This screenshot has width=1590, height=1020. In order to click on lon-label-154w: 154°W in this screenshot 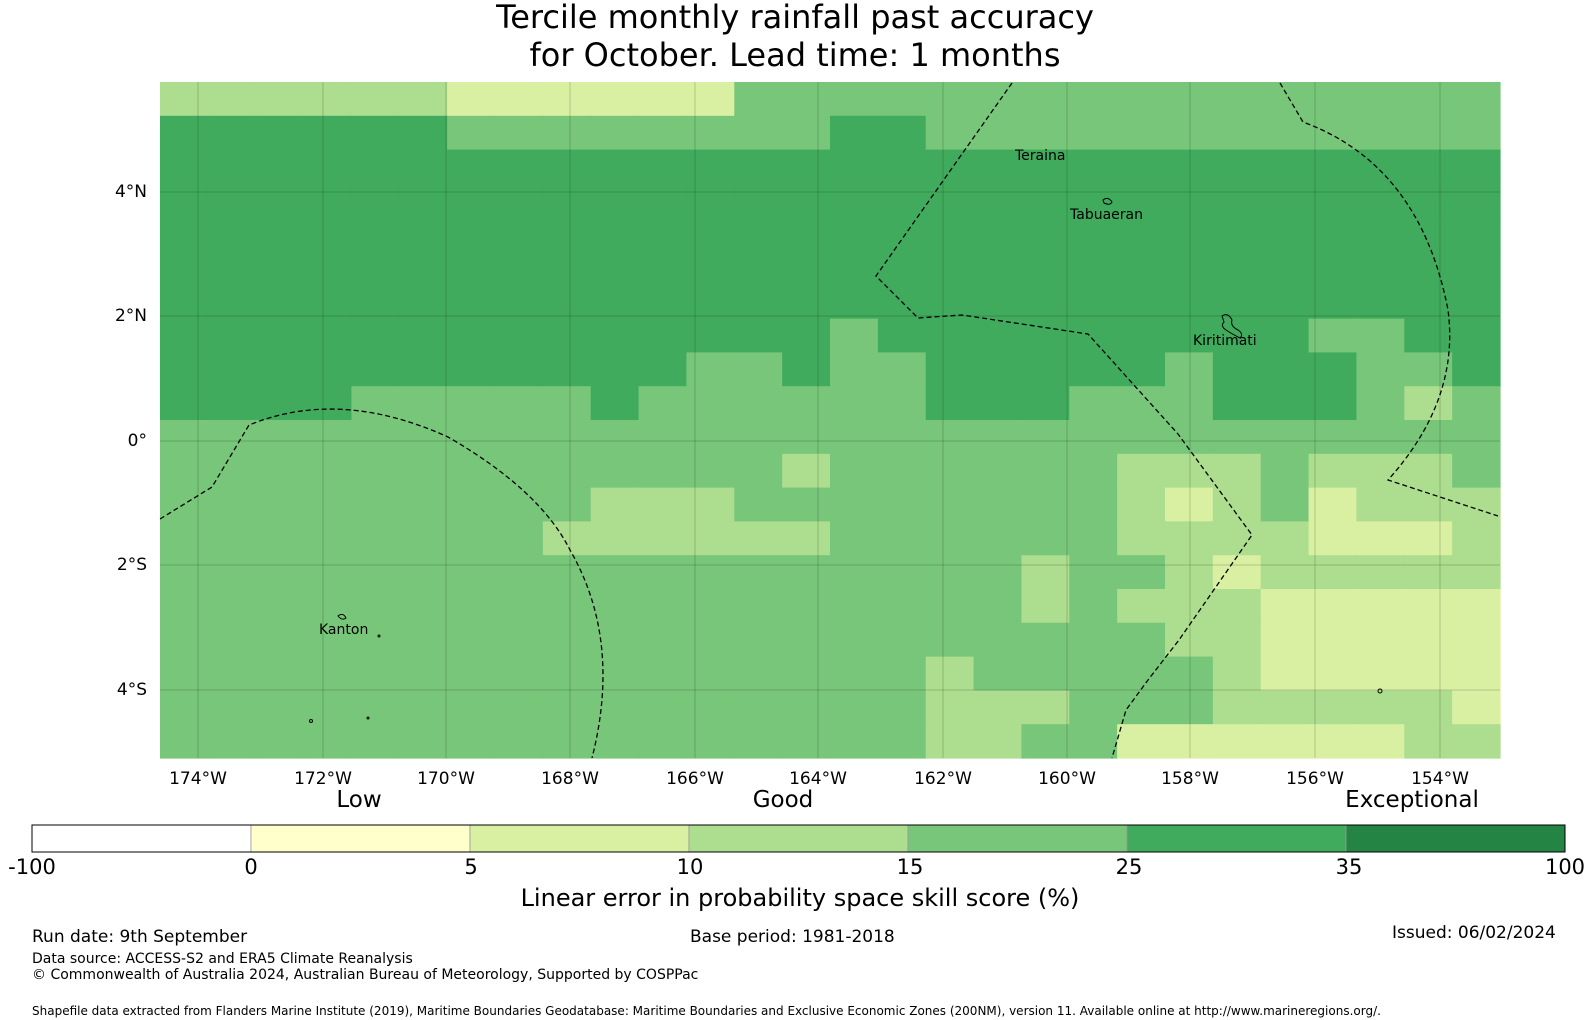, I will do `click(1440, 779)`.